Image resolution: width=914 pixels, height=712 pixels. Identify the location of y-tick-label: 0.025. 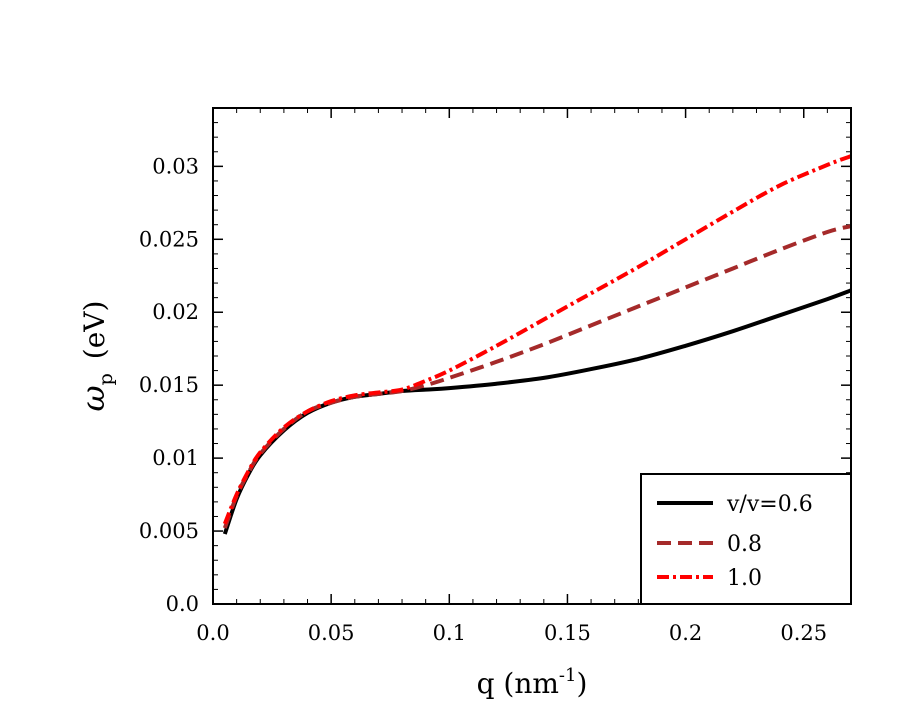
(169, 239).